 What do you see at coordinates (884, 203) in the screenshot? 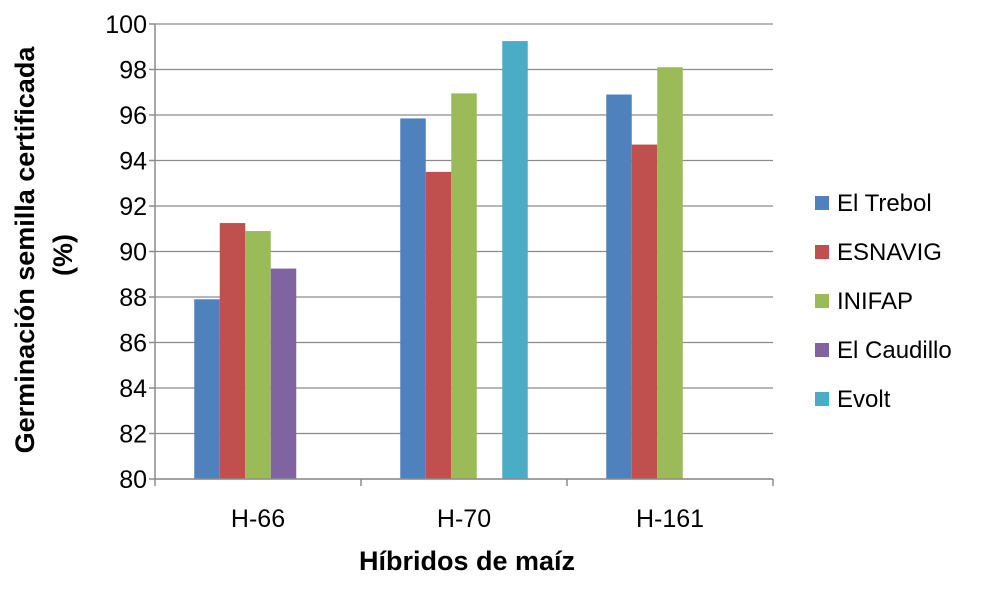
I see `legend-label: El Trebol` at bounding box center [884, 203].